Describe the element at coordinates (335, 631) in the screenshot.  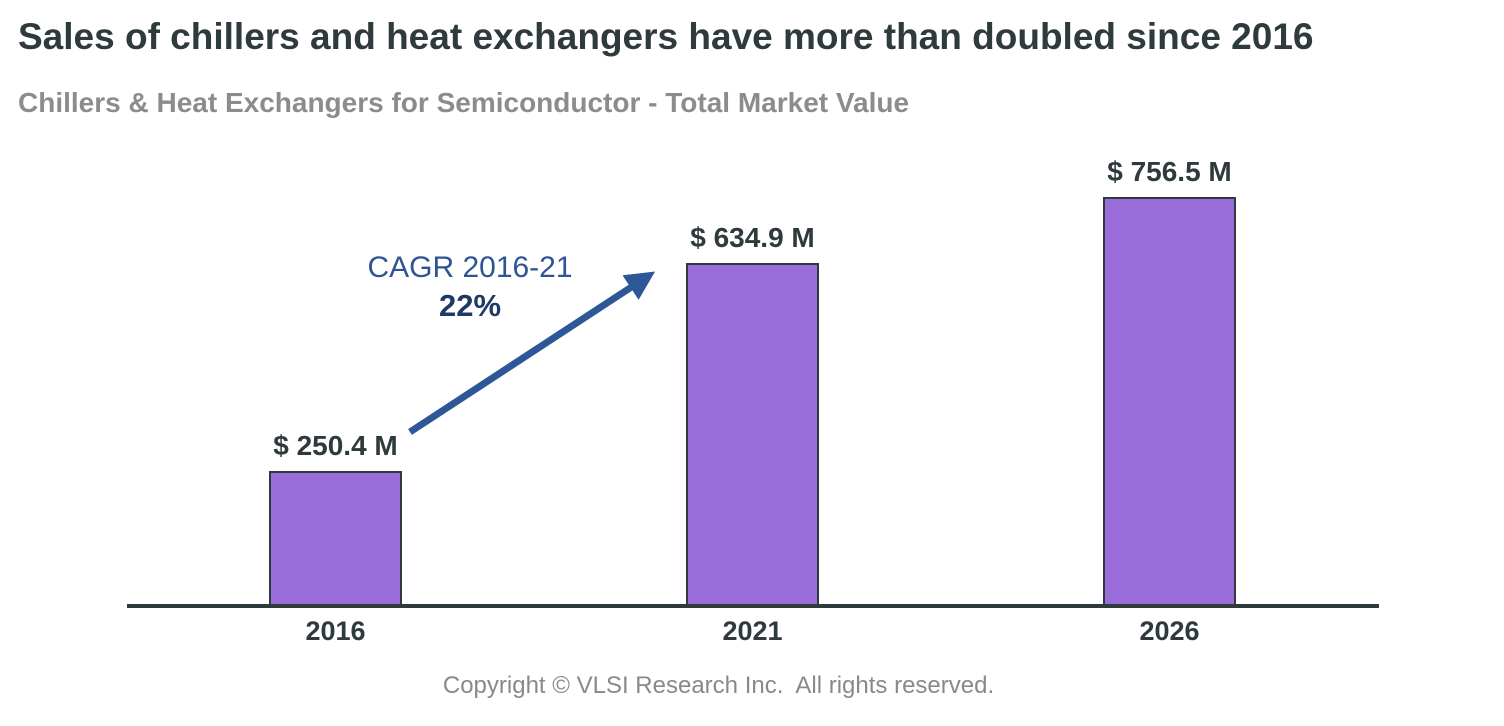
I see `x-axis-label-2016: 2016` at that location.